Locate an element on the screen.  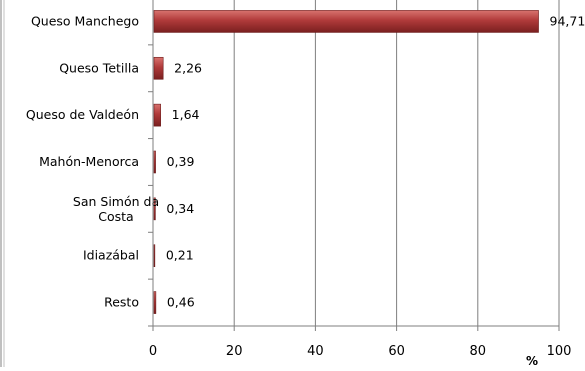
value-label: 1,64 is located at coordinates (186, 114).